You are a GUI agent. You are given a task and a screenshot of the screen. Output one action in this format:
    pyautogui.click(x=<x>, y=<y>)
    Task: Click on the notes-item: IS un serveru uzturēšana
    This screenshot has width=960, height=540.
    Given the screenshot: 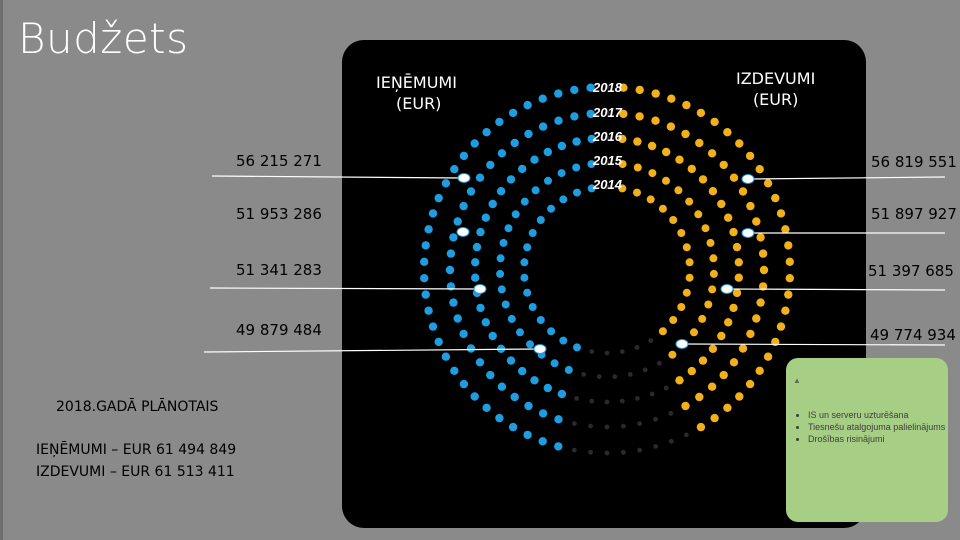 What is the action you would take?
    pyautogui.click(x=878, y=415)
    